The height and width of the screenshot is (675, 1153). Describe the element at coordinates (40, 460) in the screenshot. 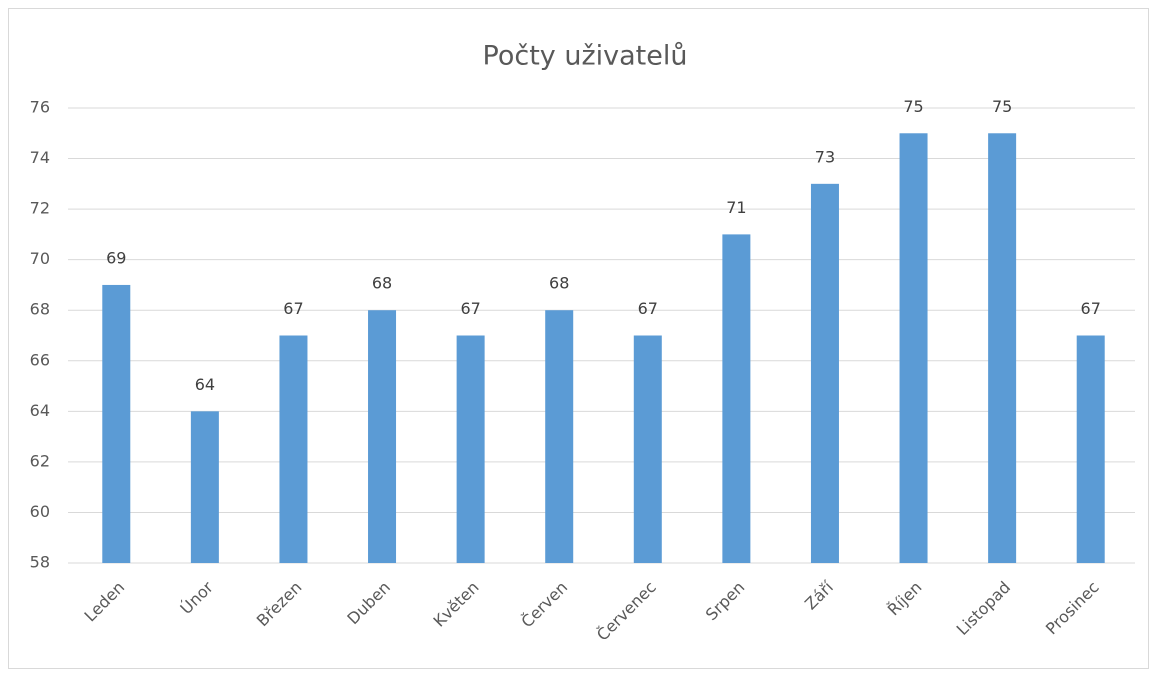

I see `y-tick-label: 62` at that location.